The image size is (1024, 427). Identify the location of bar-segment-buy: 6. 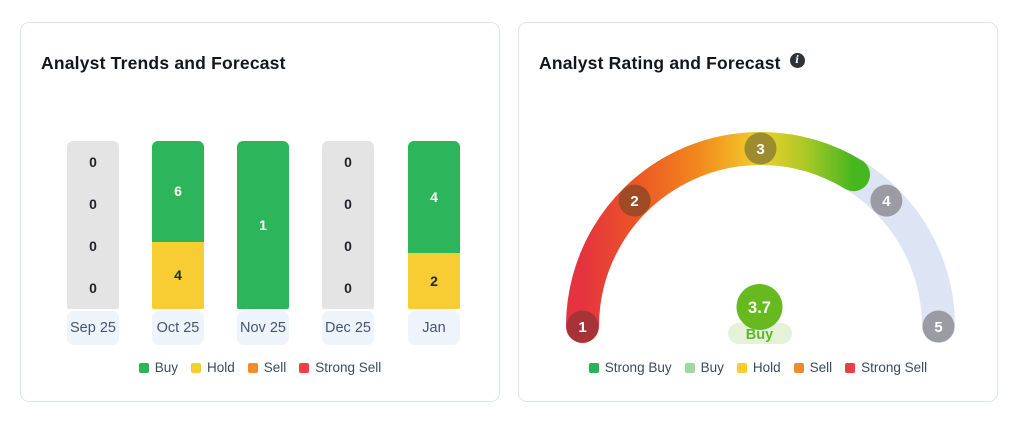
(178, 191).